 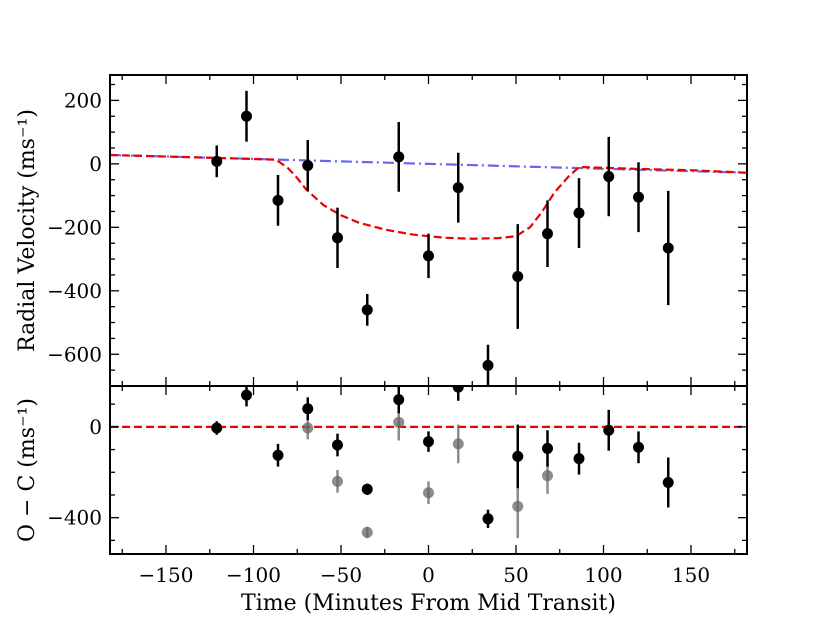 I want to click on top-y-tick-label: 0, so click(x=95, y=164).